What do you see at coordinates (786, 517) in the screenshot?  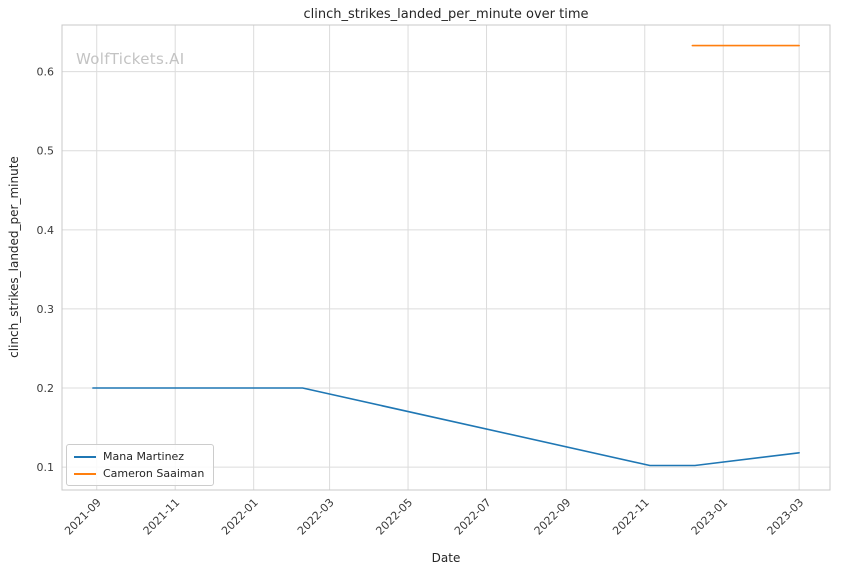 I see `x-tick-label: 2023-03` at bounding box center [786, 517].